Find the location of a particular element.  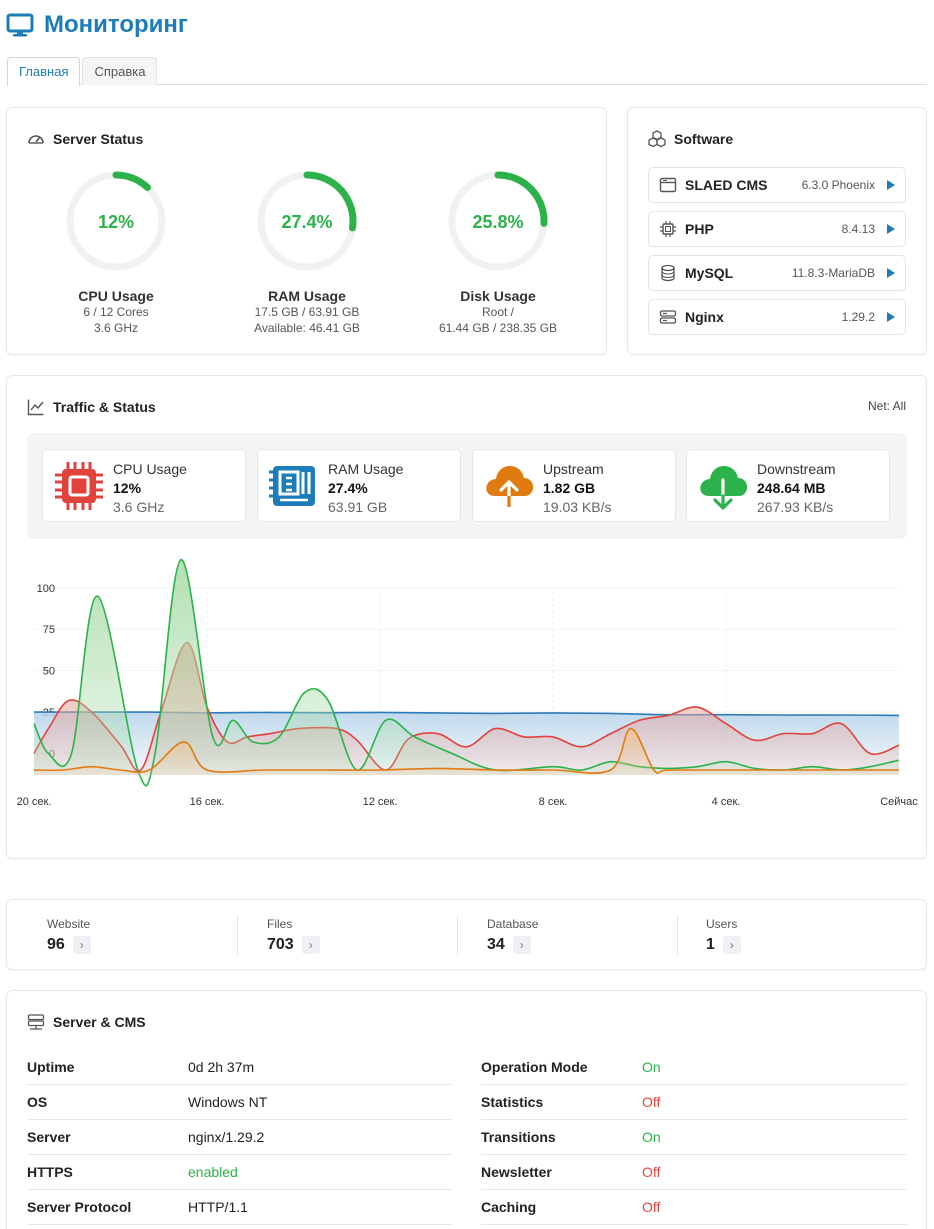

disk-gauge-ring: 25.8% is located at coordinates (498, 221).